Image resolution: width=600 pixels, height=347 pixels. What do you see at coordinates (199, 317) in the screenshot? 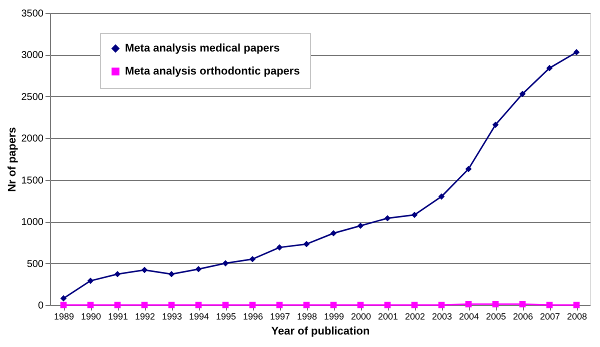
I see `x-tick-label: 1994` at bounding box center [199, 317].